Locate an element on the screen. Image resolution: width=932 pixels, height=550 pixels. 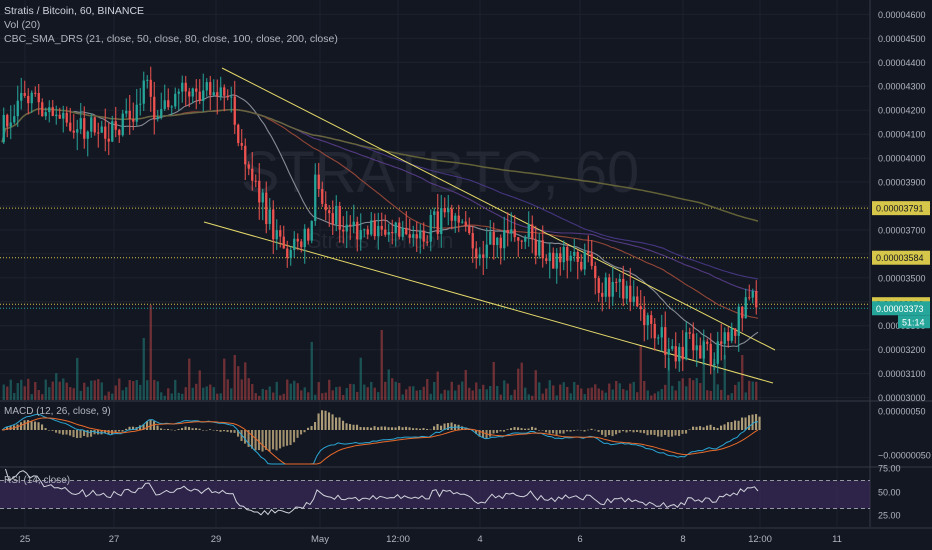
volume-legend: Vol (20) is located at coordinates (22, 25).